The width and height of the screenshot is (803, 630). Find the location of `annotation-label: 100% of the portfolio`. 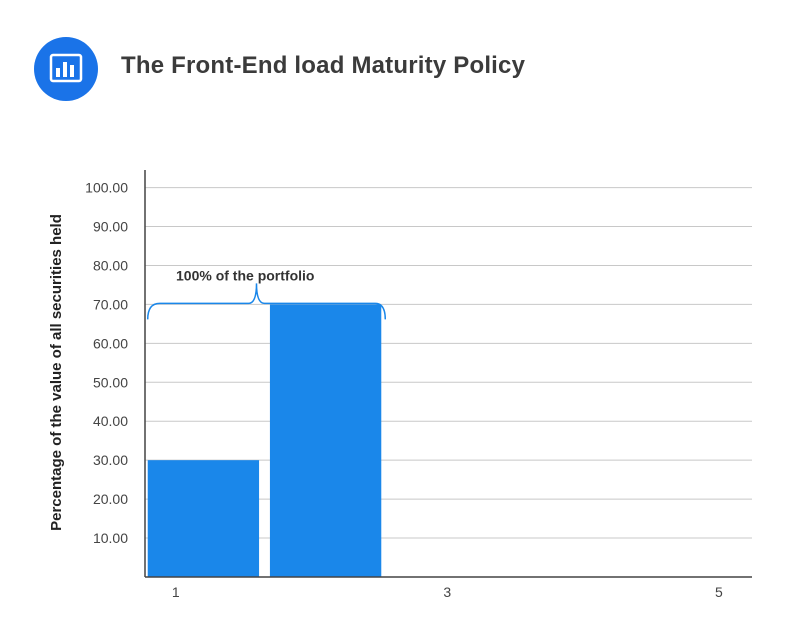

annotation-label: 100% of the portfolio is located at coordinates (245, 275).